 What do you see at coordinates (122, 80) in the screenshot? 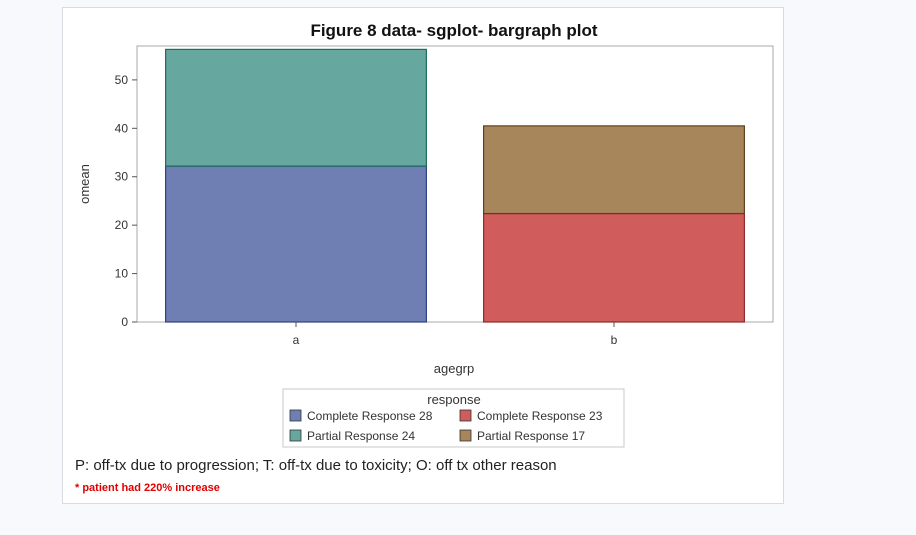
I see `y-tick-label: 50` at bounding box center [122, 80].